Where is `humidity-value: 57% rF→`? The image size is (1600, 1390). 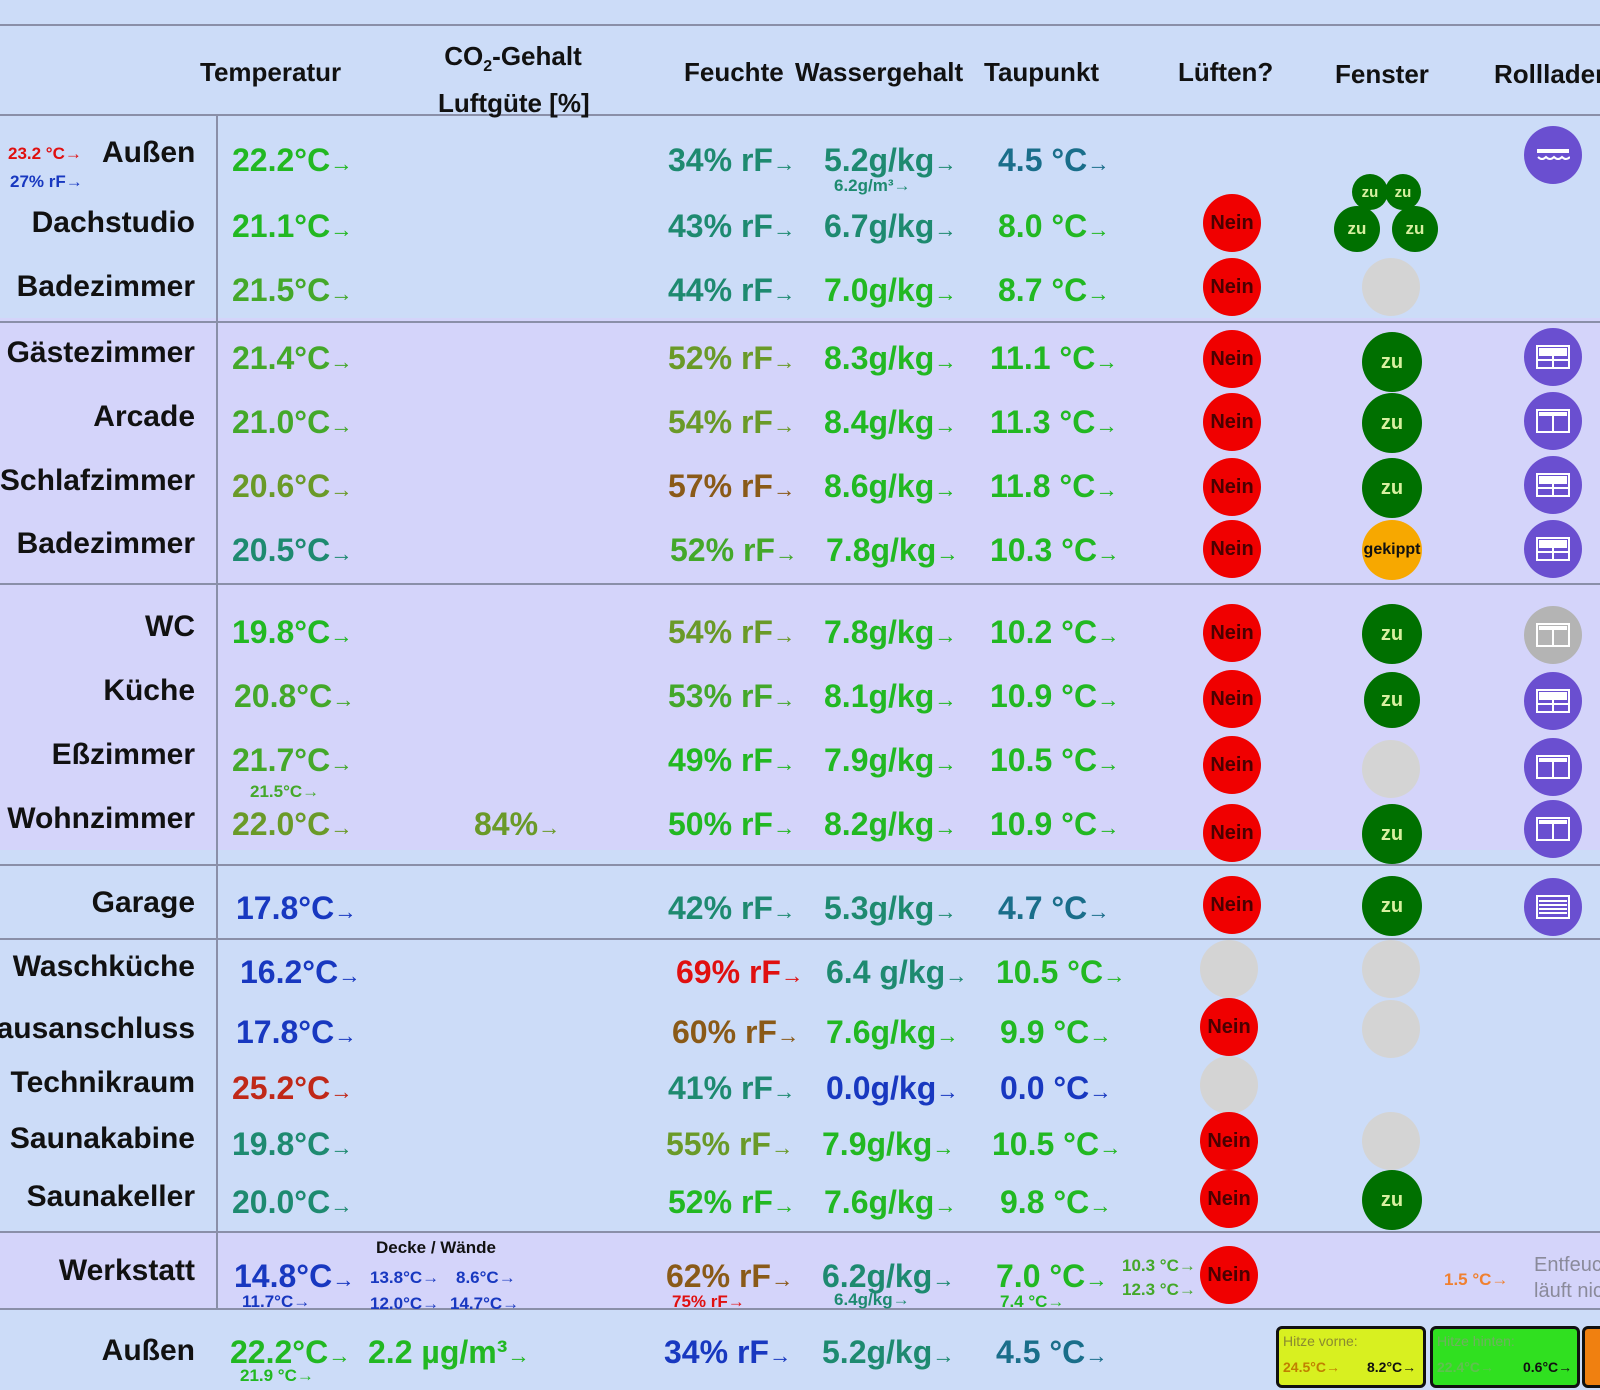 humidity-value: 57% rF→ is located at coordinates (732, 486).